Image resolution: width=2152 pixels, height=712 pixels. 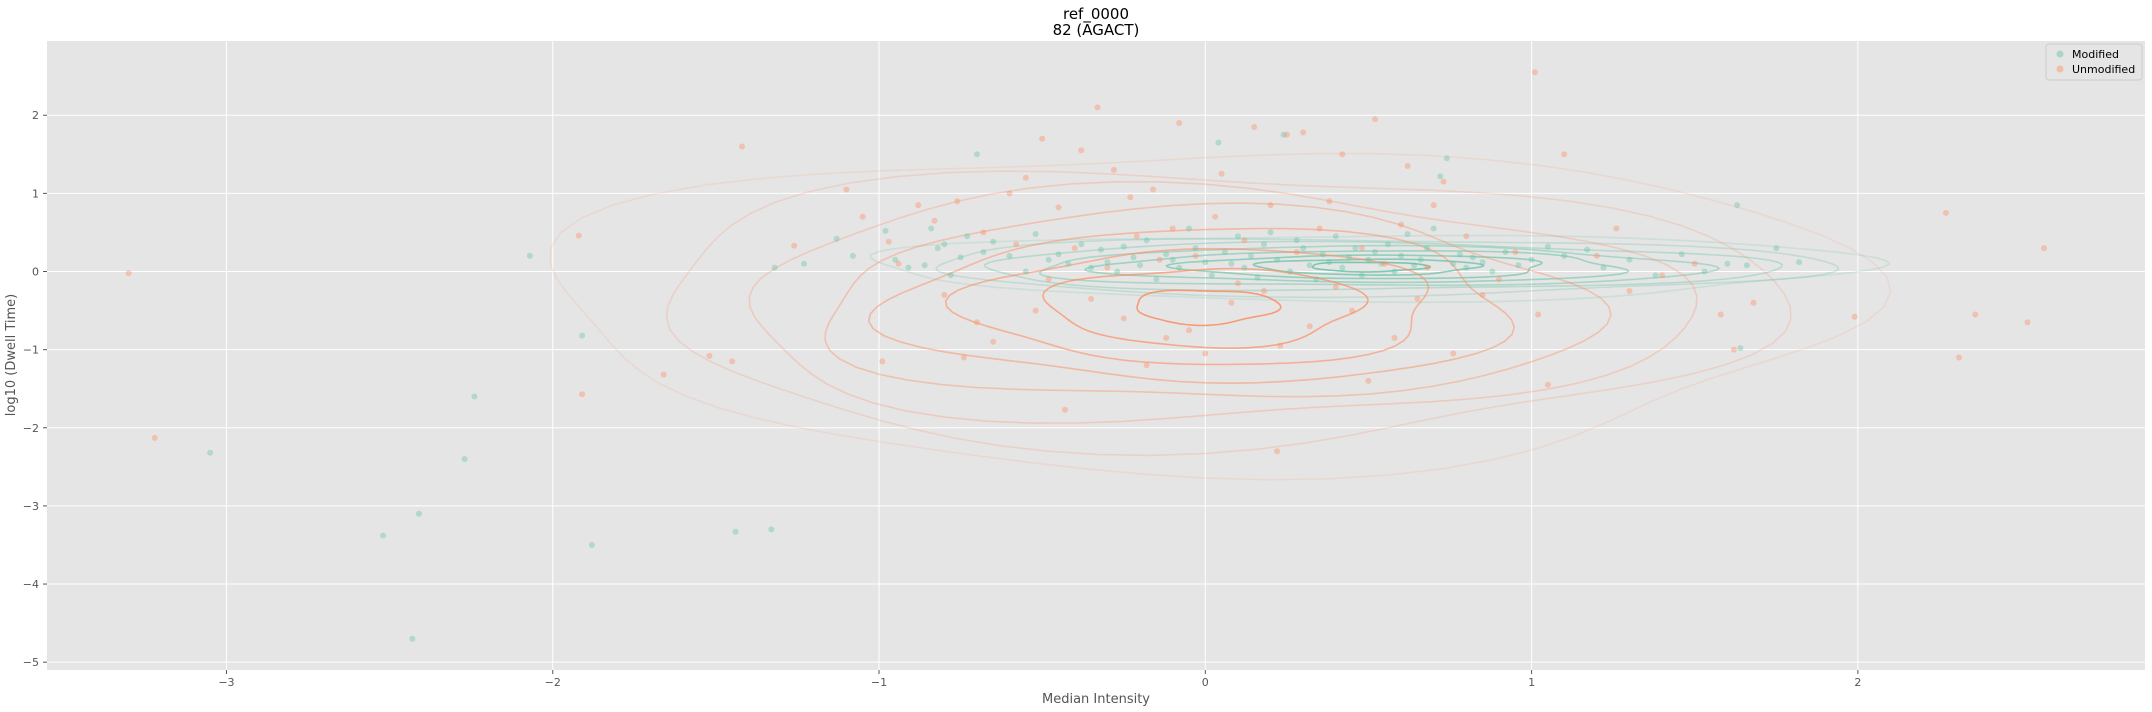 I want to click on y-tick-label: 1, so click(x=35, y=193).